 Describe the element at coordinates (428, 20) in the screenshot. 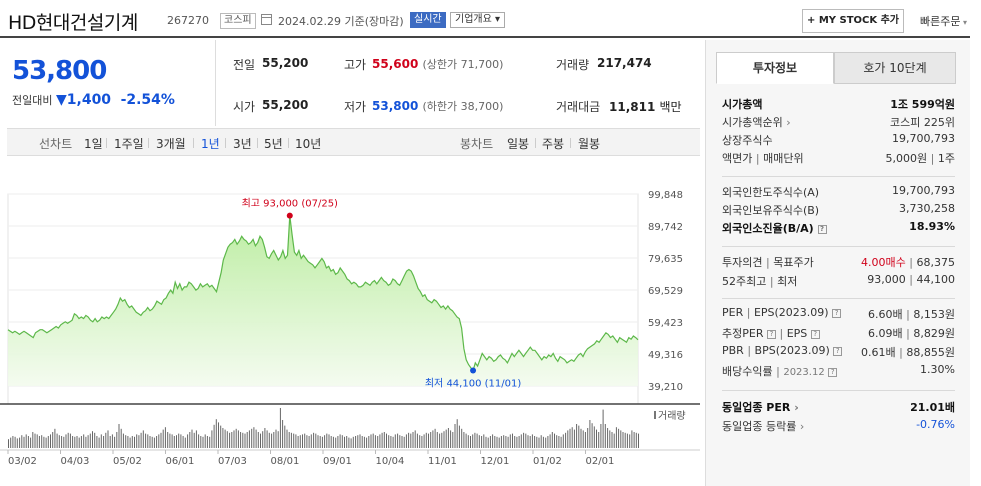

I see `realtime-badge: 실시간` at that location.